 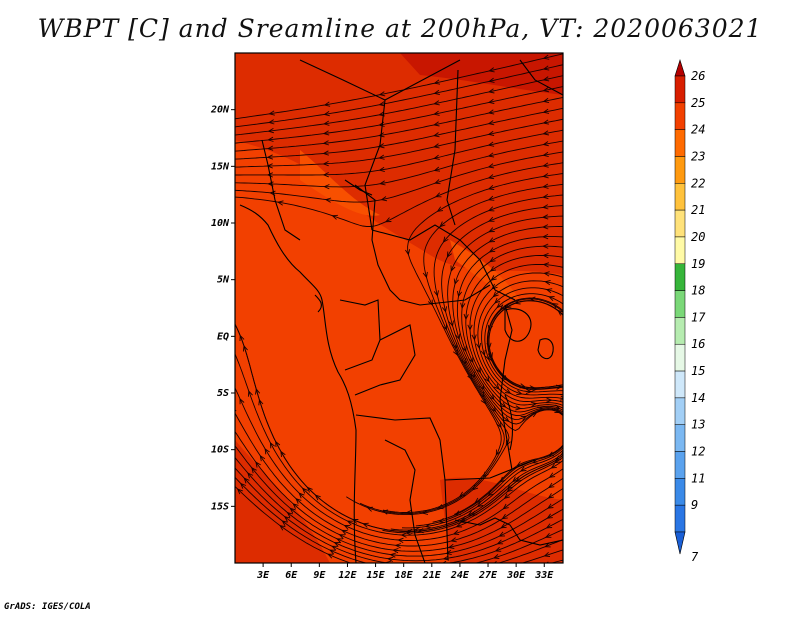 What do you see at coordinates (298, 383) in the screenshot?
I see `coastline-west` at bounding box center [298, 383].